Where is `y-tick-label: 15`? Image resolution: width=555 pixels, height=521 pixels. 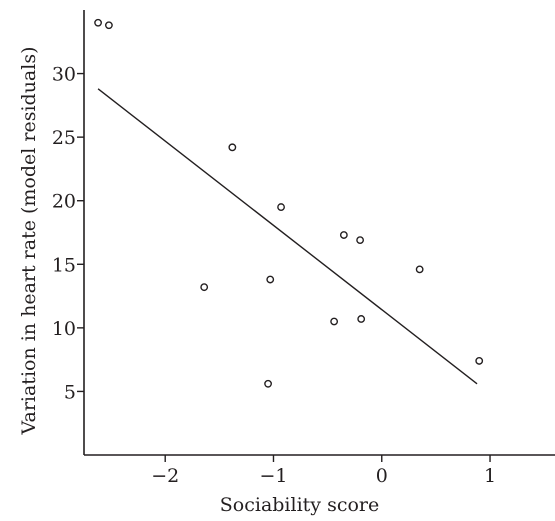
y-tick-label: 15 is located at coordinates (64, 265).